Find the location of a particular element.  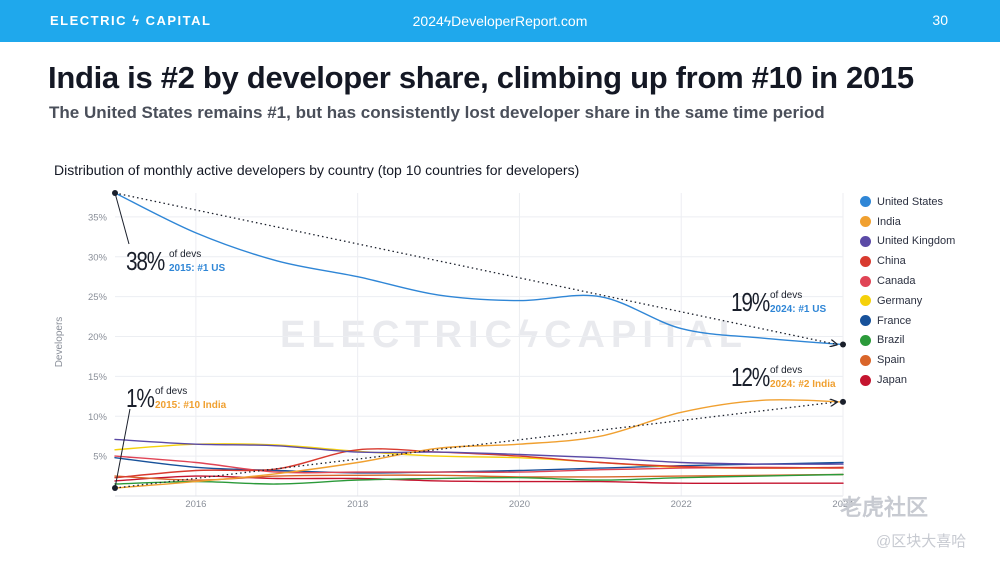

series-line-japan is located at coordinates (479, 480).